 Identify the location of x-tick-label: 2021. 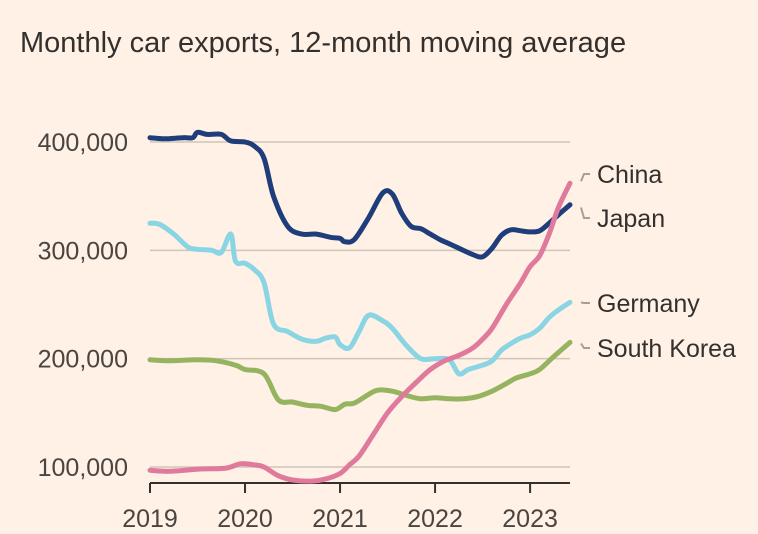
(340, 519).